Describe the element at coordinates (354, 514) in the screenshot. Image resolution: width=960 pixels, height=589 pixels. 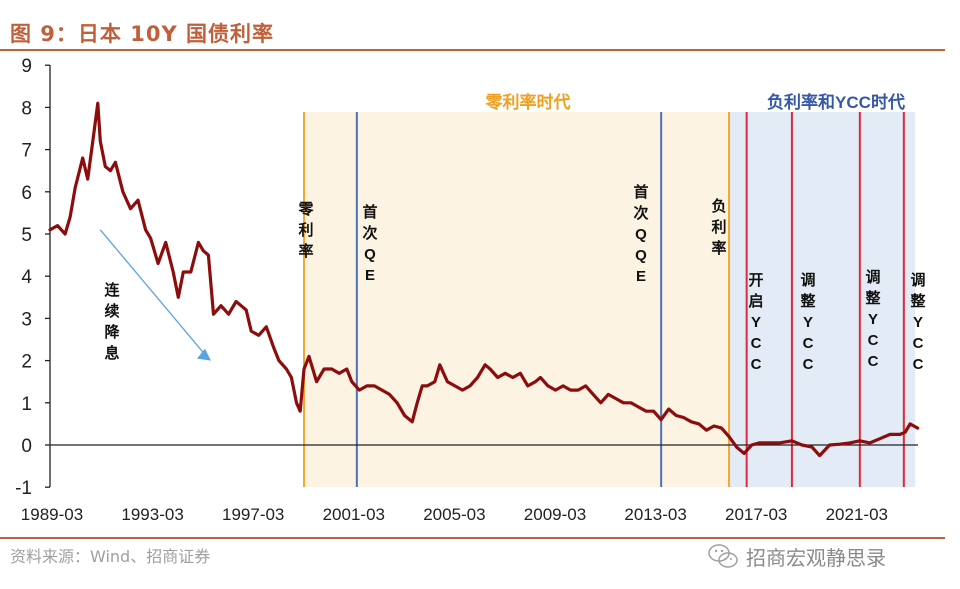
I see `x-tick-label: 2001-03` at that location.